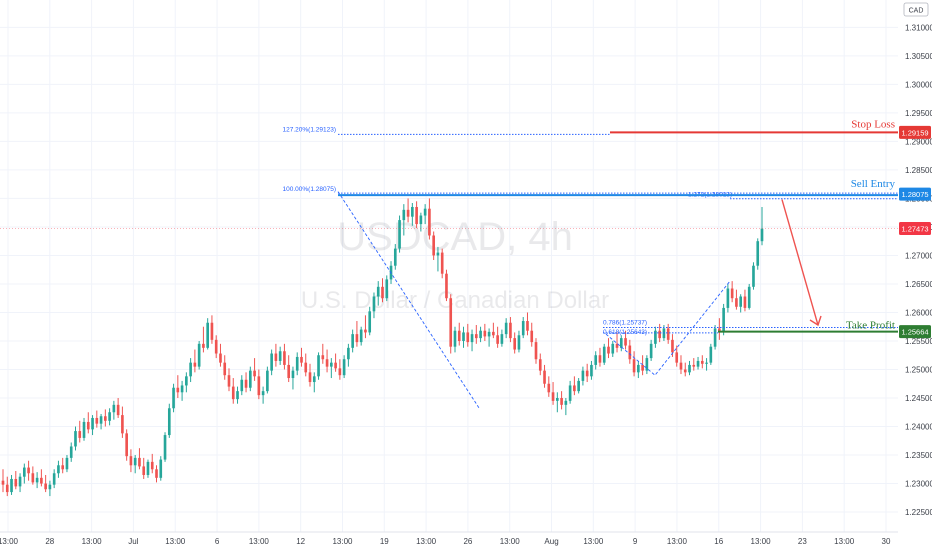 This screenshot has width=932, height=550. I want to click on watermark-symbol: USDCAD, 4h, so click(455, 237).